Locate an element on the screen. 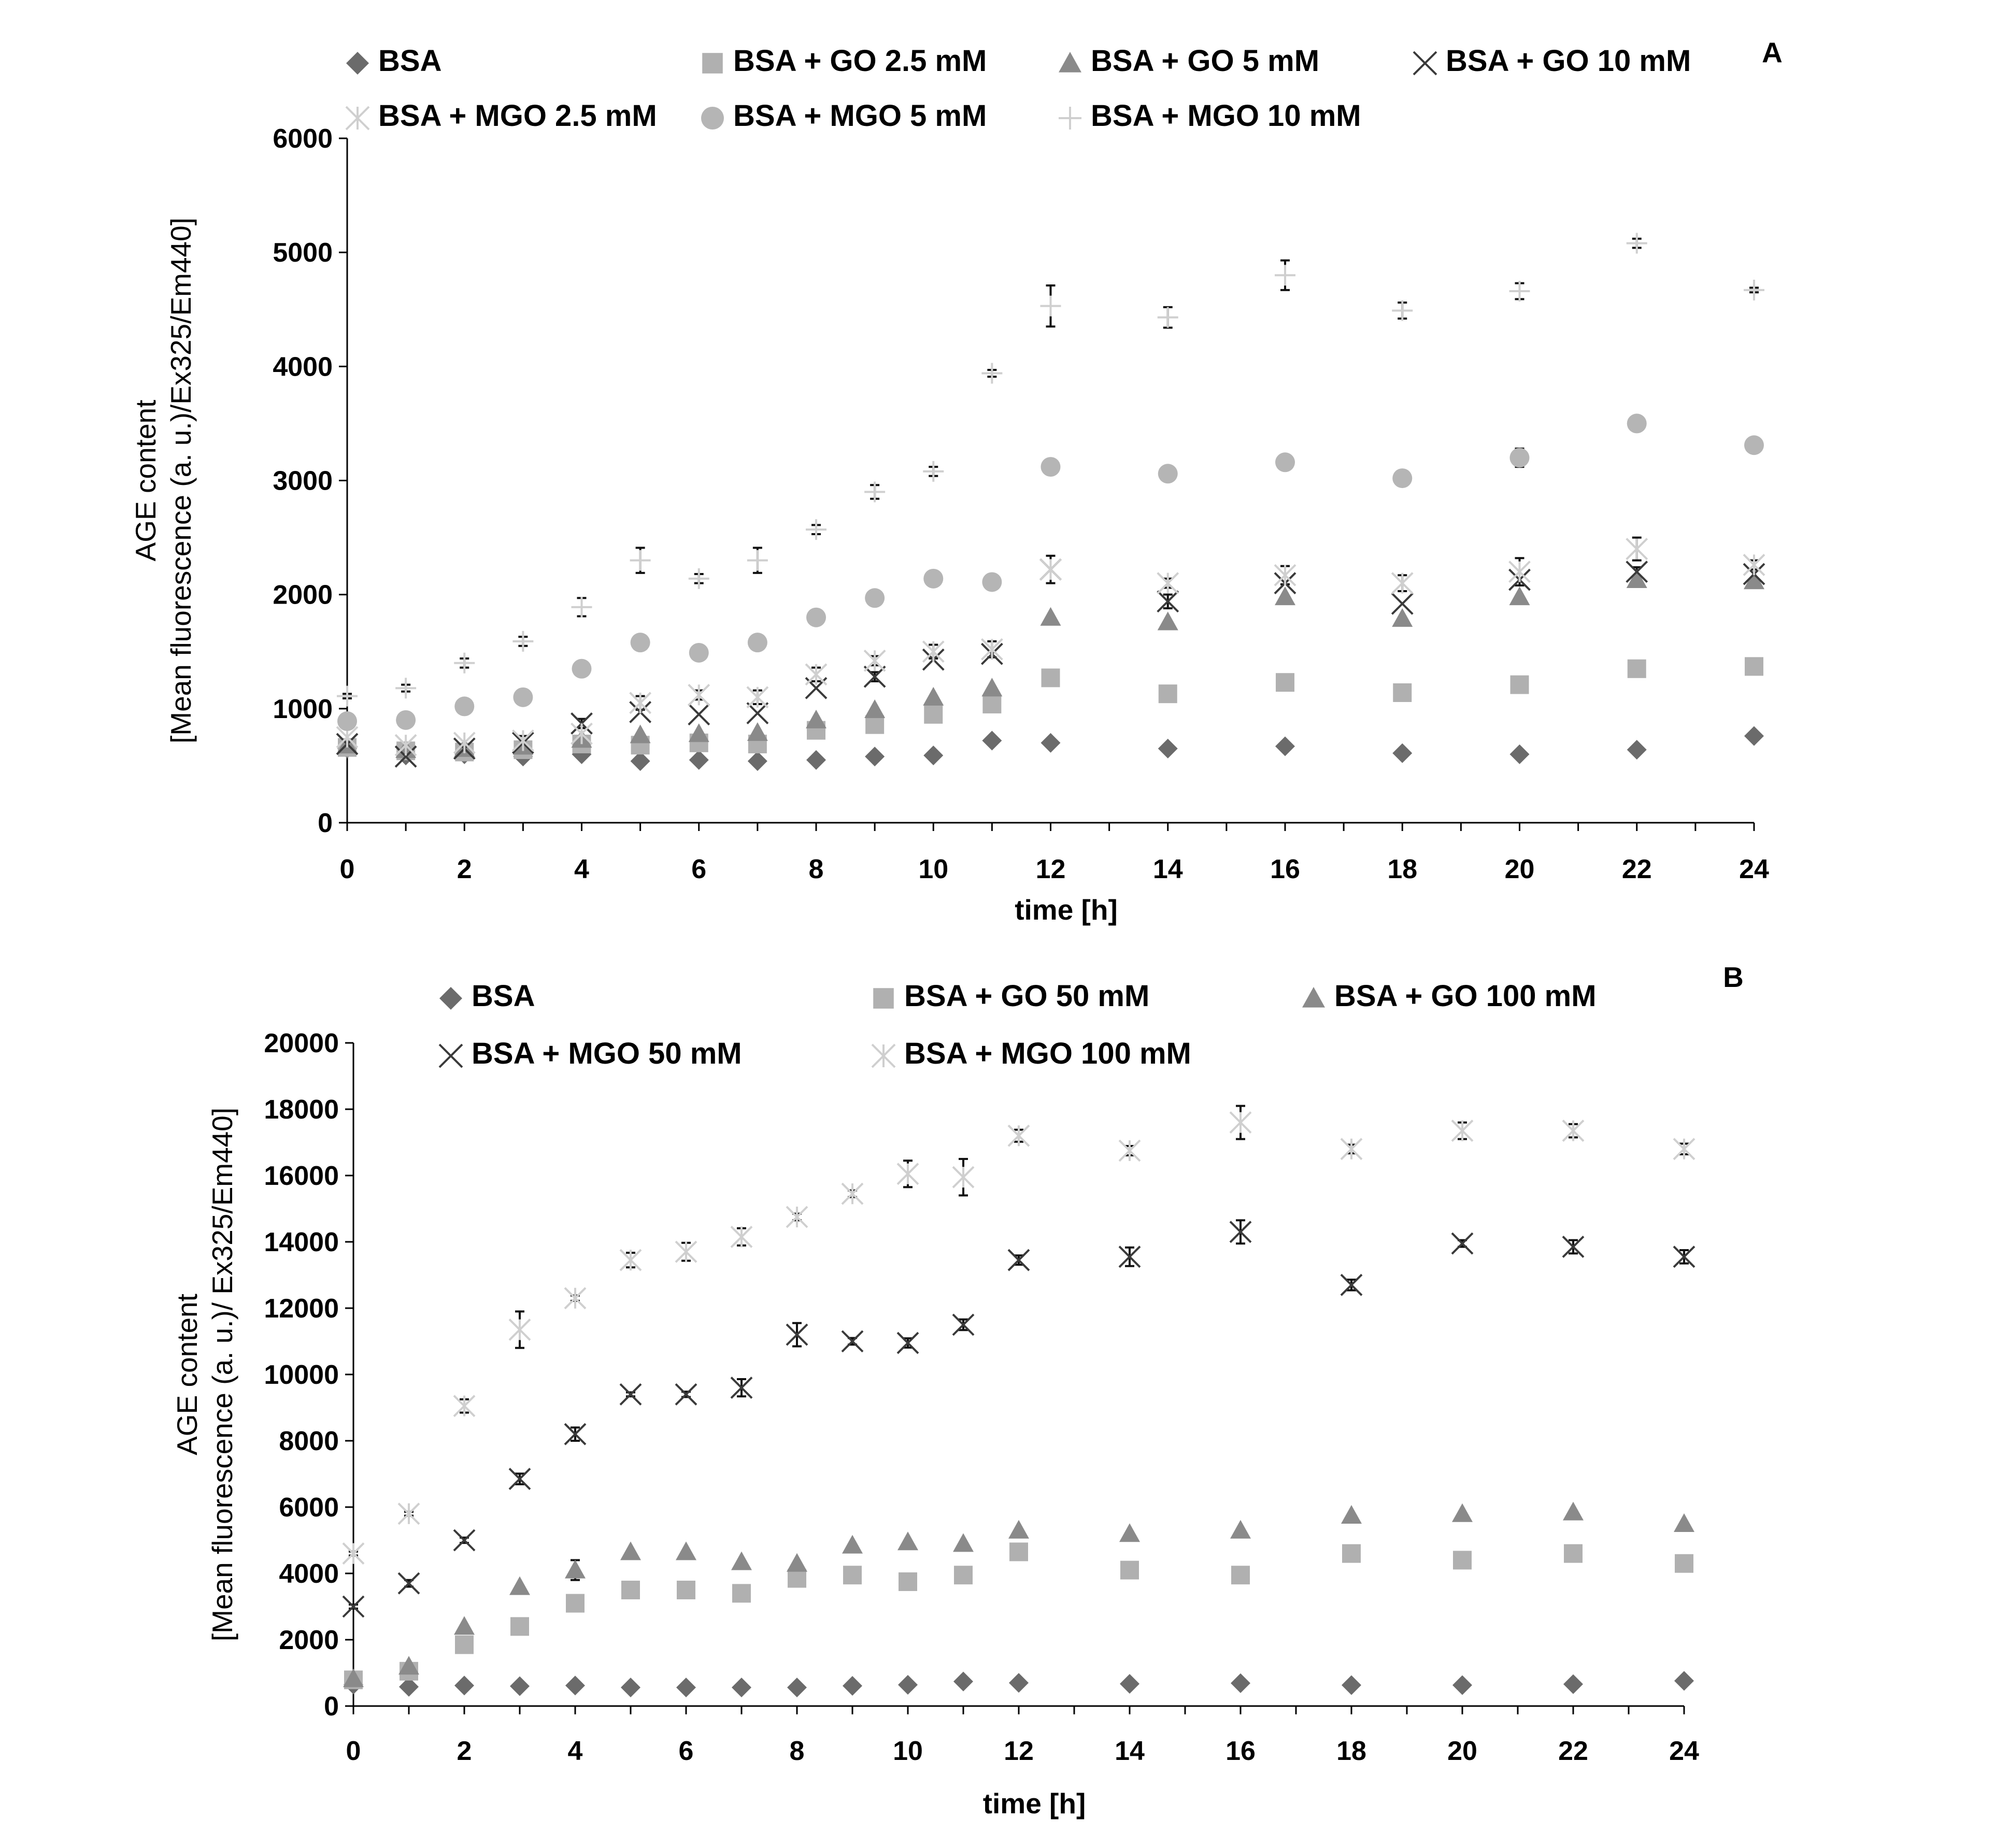 The image size is (1995, 1848). legend-label: BSA + MGO 5 mM is located at coordinates (860, 116).